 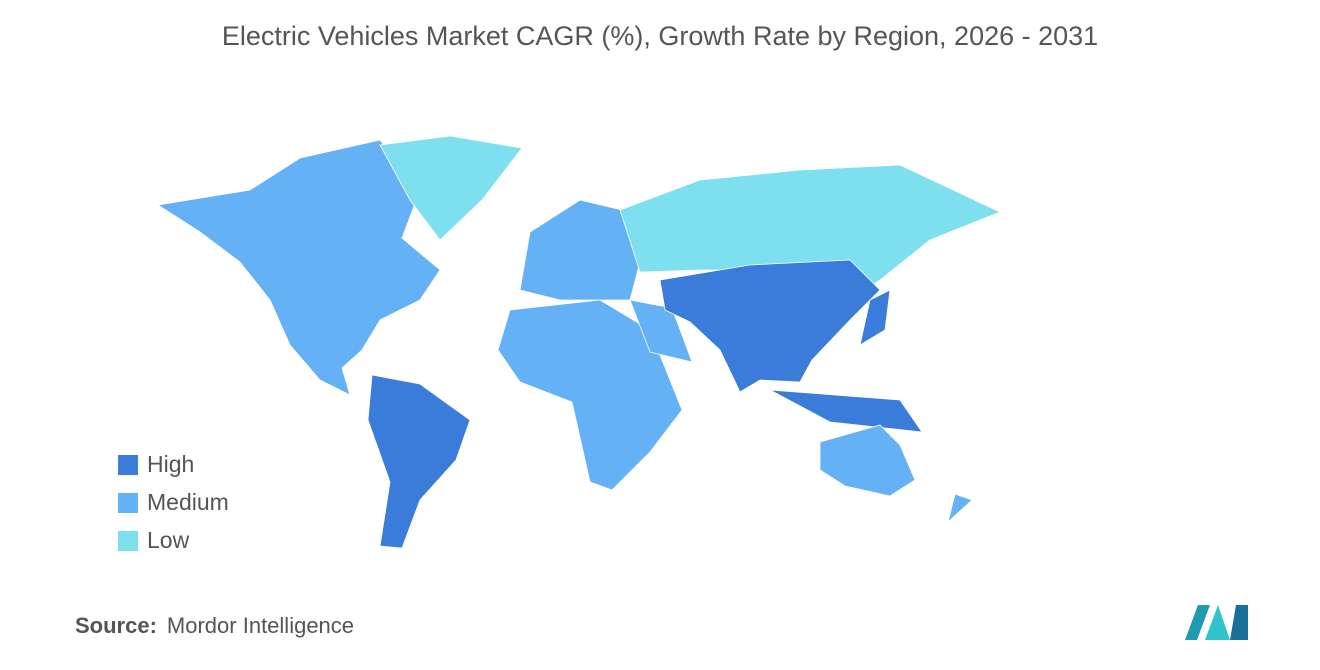 I want to click on legend: High Medium Low, so click(x=173, y=502).